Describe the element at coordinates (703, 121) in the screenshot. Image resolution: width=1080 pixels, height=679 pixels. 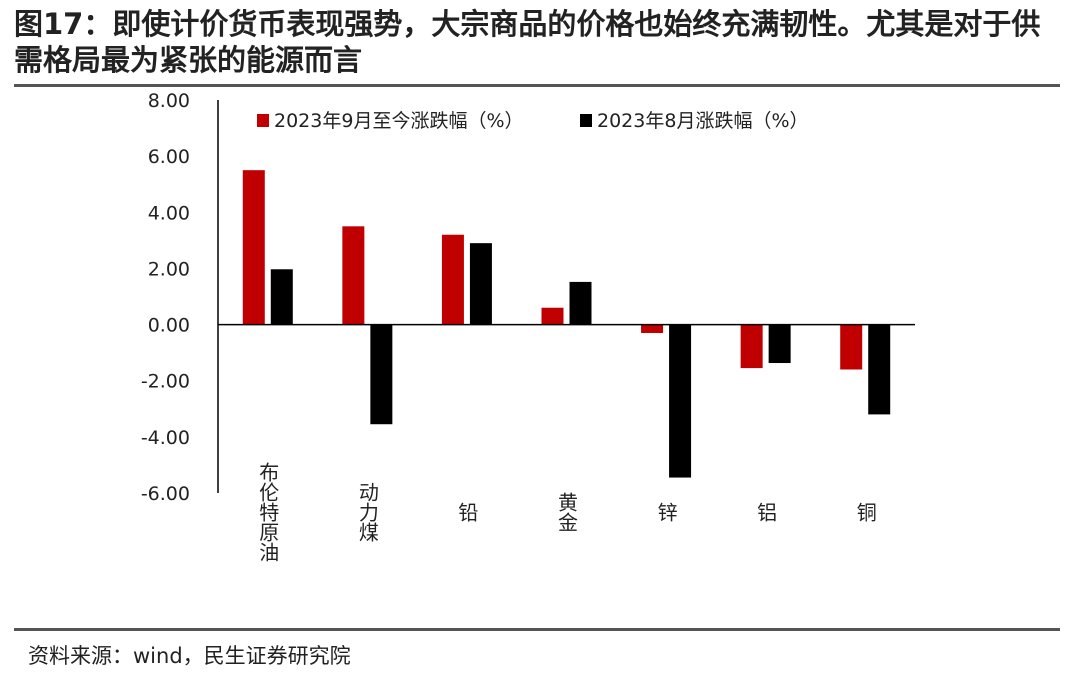
I see `legend-label-aug: 2023年8月涨跌幅（%）` at that location.